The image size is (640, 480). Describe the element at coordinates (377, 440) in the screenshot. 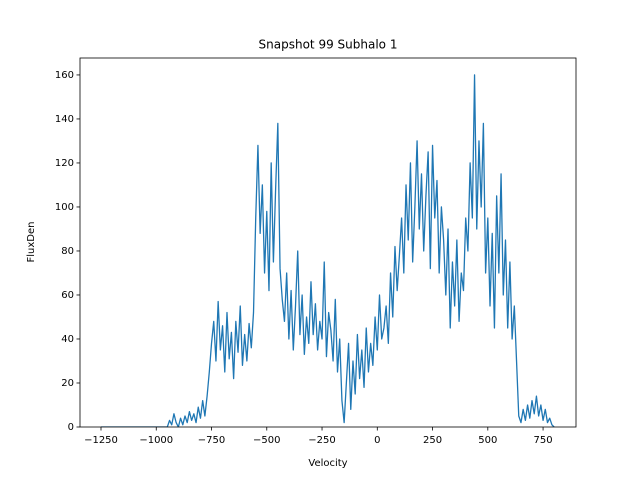

I see `x-tick-label: 0` at that location.